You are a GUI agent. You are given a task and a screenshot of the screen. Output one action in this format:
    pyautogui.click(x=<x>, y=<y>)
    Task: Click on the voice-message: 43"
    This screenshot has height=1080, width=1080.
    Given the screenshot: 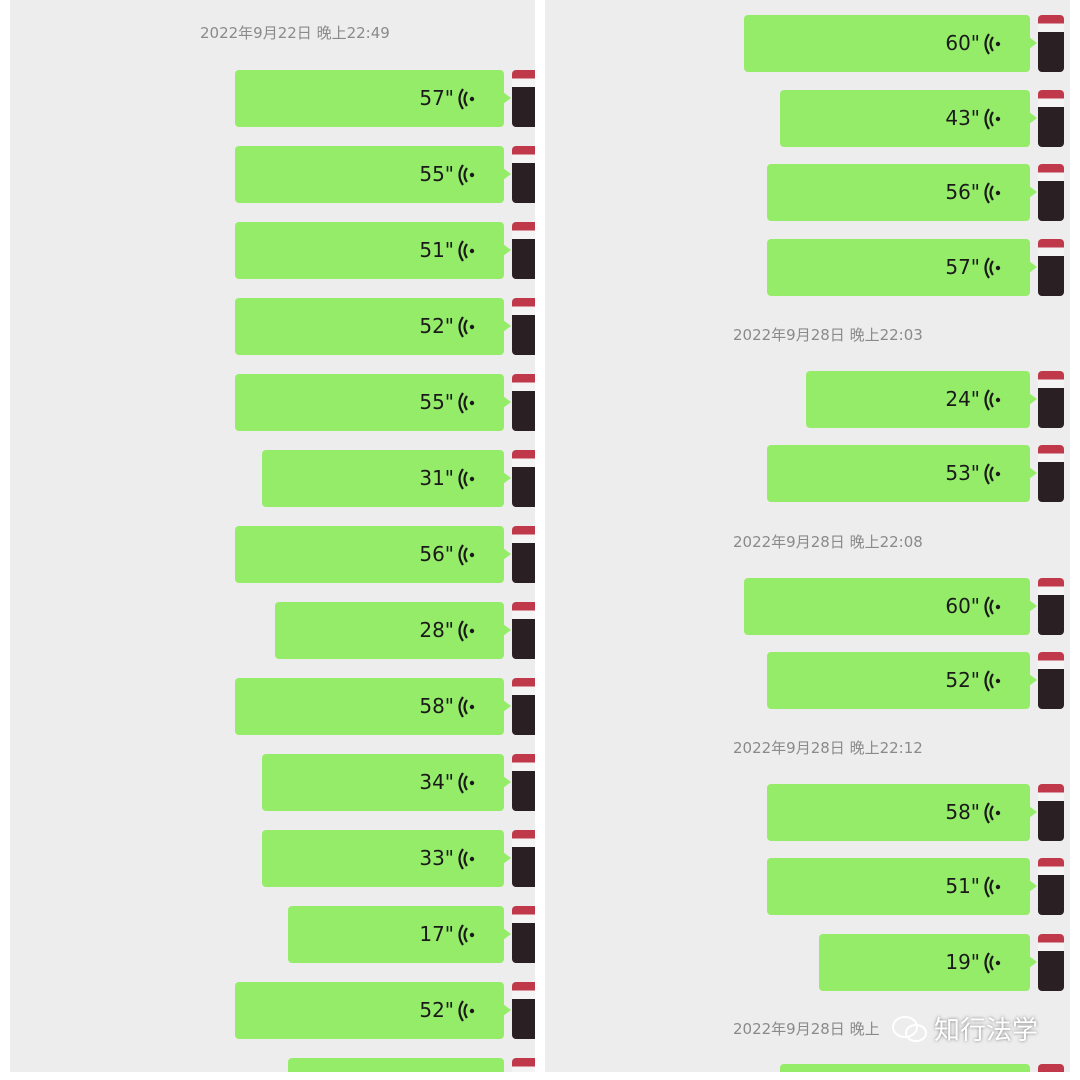 What is the action you would take?
    pyautogui.click(x=908, y=118)
    